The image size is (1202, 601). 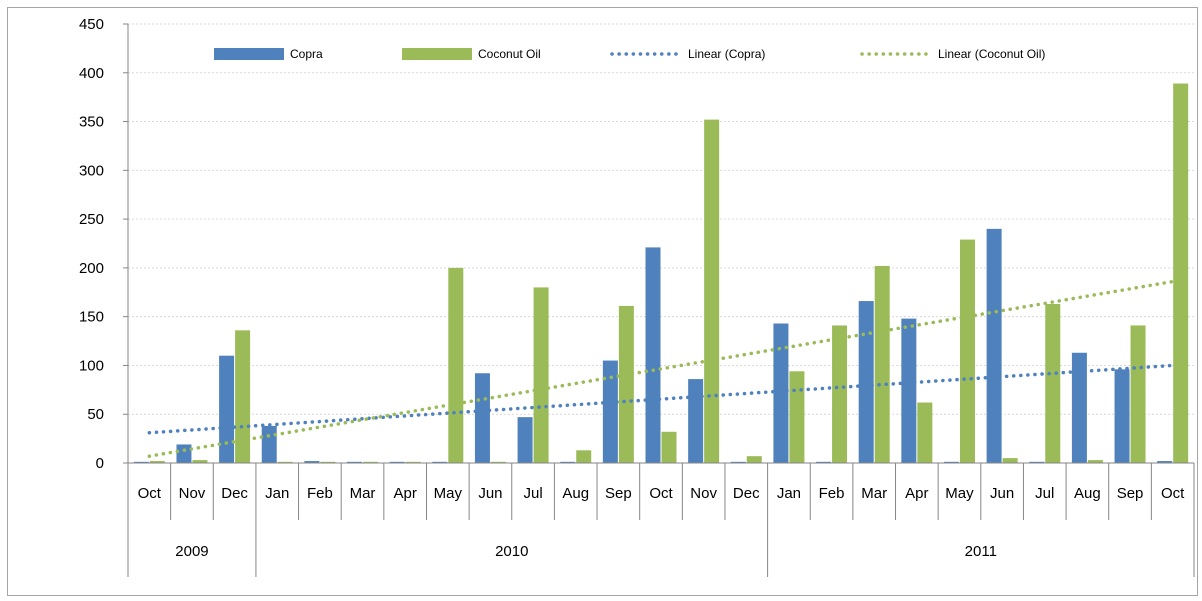 What do you see at coordinates (991, 54) in the screenshot?
I see `legend-linear-coconut-oil-label: Linear (Coconut Oil)` at bounding box center [991, 54].